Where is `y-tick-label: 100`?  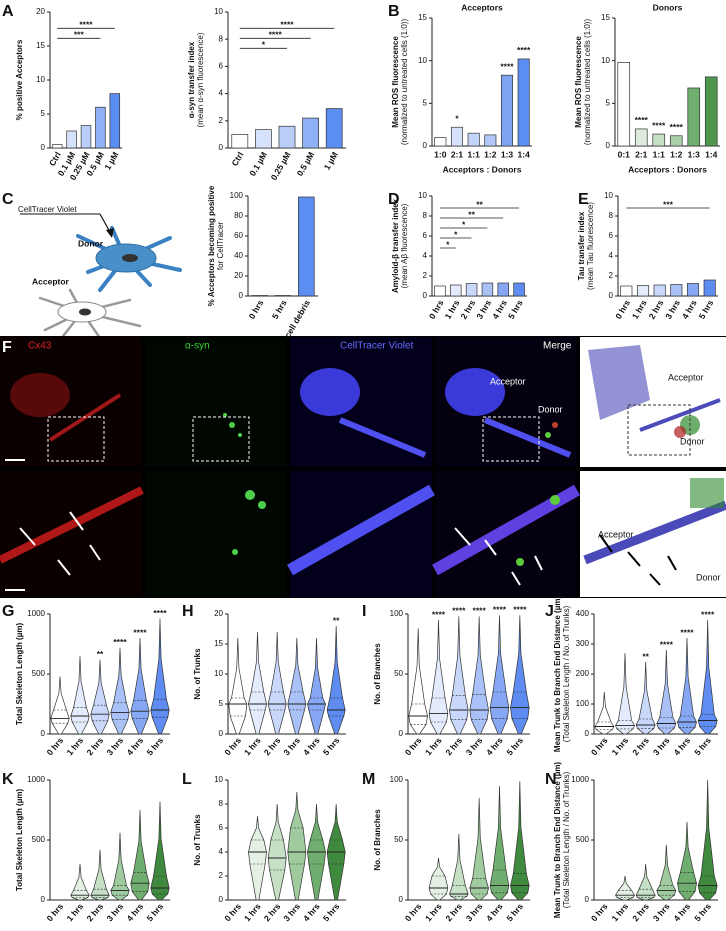 y-tick-label: 100 is located at coordinates (397, 779).